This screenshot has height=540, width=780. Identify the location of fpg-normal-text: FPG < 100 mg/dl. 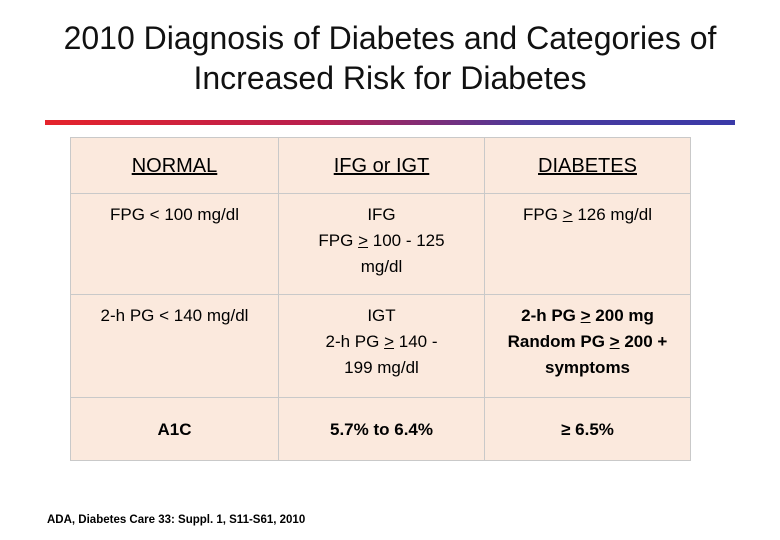
(174, 214).